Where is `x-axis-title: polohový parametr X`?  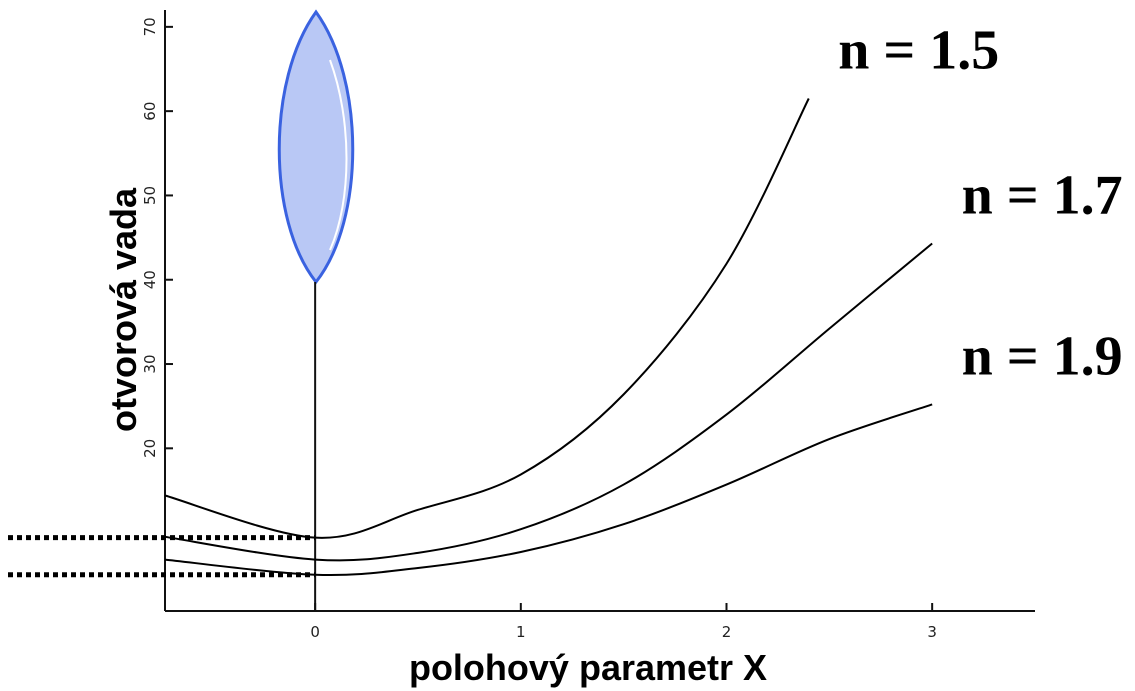 x-axis-title: polohový parametr X is located at coordinates (588, 667).